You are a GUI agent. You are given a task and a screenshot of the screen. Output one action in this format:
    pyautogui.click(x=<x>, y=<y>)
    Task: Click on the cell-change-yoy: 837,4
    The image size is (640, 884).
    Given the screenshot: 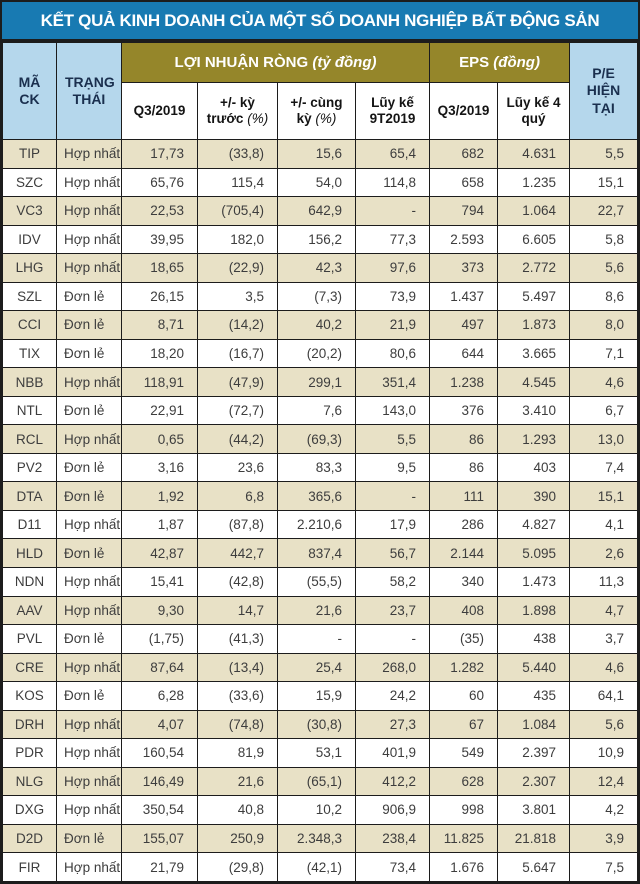 What is the action you would take?
    pyautogui.click(x=316, y=553)
    